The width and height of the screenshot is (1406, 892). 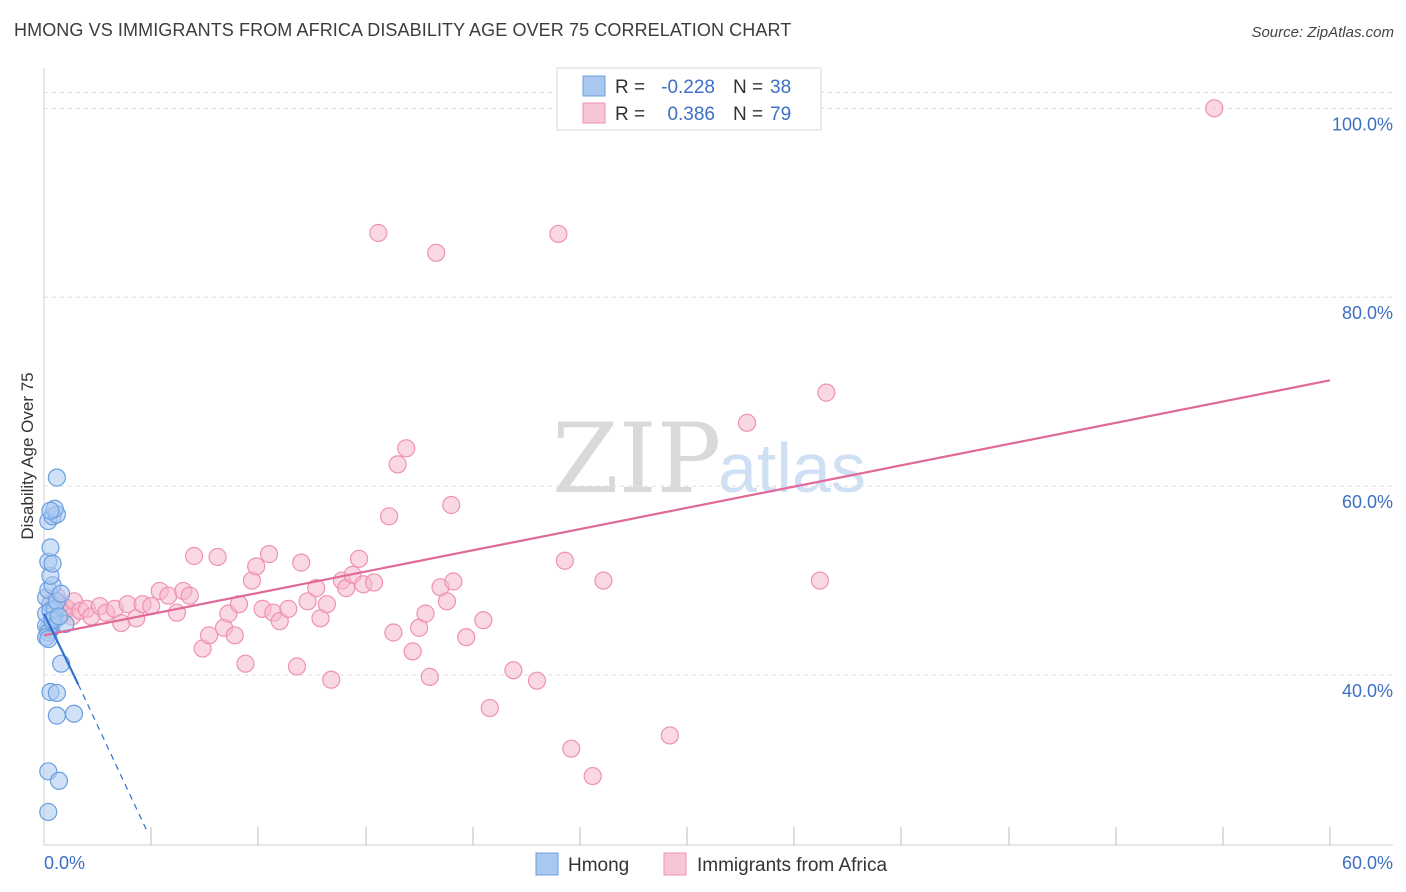 What do you see at coordinates (61, 649) in the screenshot?
I see `hmong-trend-line` at bounding box center [61, 649].